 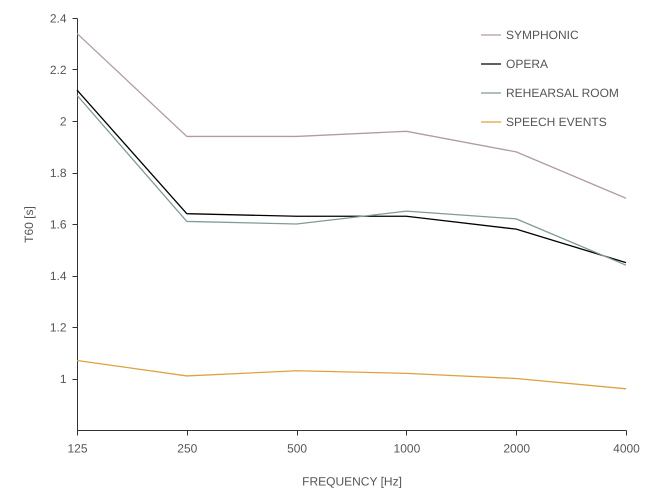 What do you see at coordinates (562, 93) in the screenshot?
I see `legend-label: REHEARSAL ROOM` at bounding box center [562, 93].